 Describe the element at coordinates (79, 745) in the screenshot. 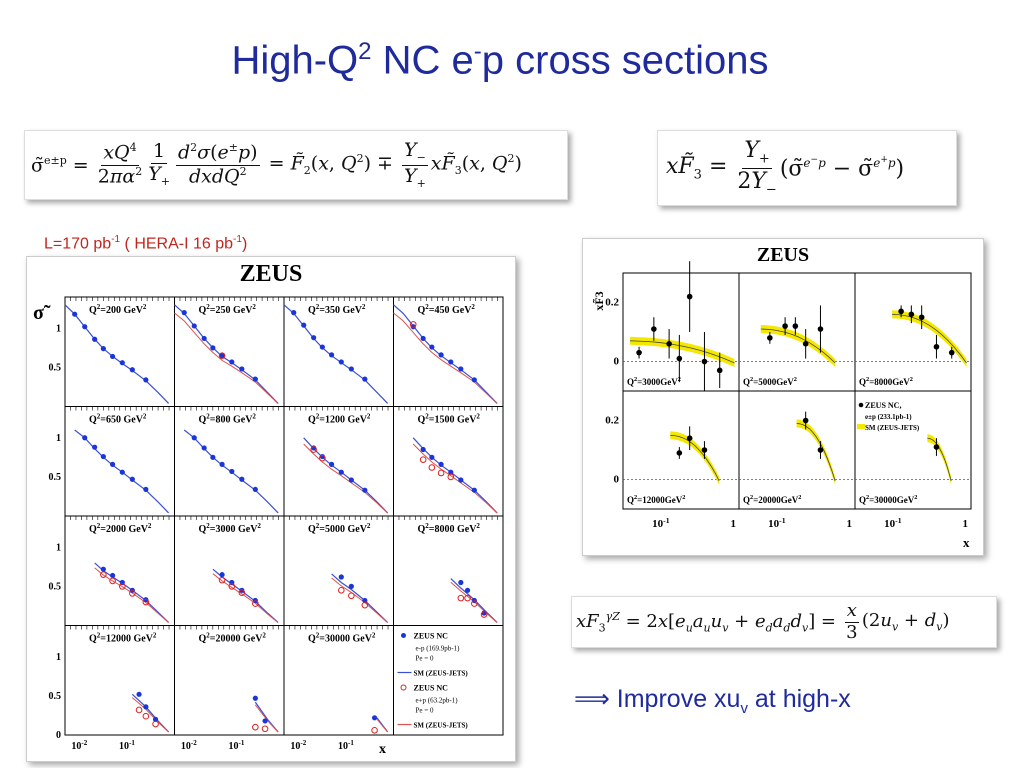

I see `x-tick-label: 10⁻²` at that location.